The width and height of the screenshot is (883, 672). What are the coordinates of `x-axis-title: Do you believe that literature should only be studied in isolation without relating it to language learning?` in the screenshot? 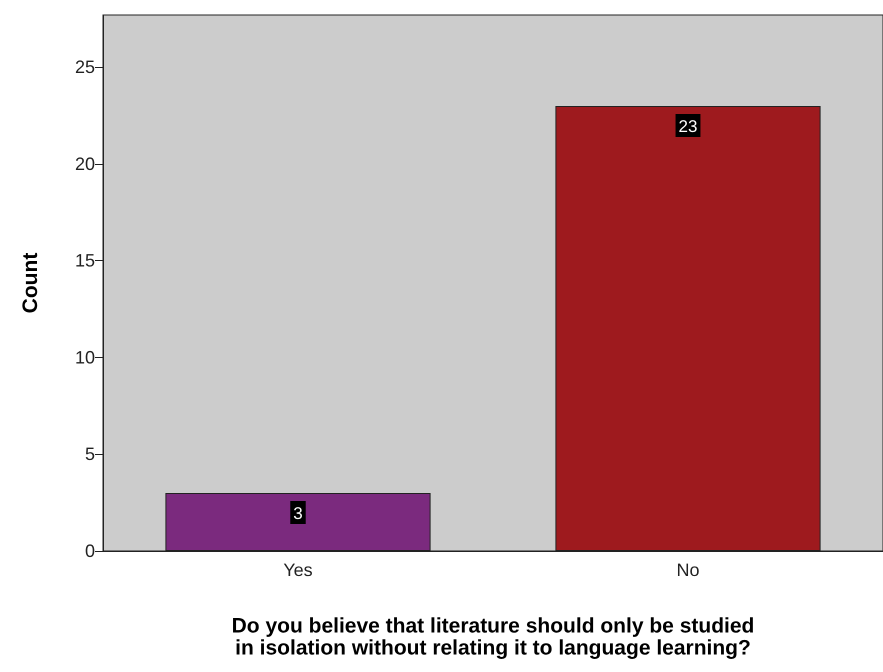 It's located at (493, 637).